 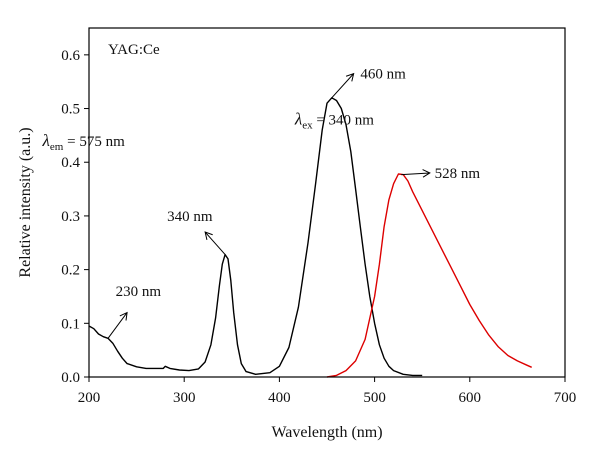 What do you see at coordinates (374, 398) in the screenshot?
I see `x-tick-label: 500` at bounding box center [374, 398].